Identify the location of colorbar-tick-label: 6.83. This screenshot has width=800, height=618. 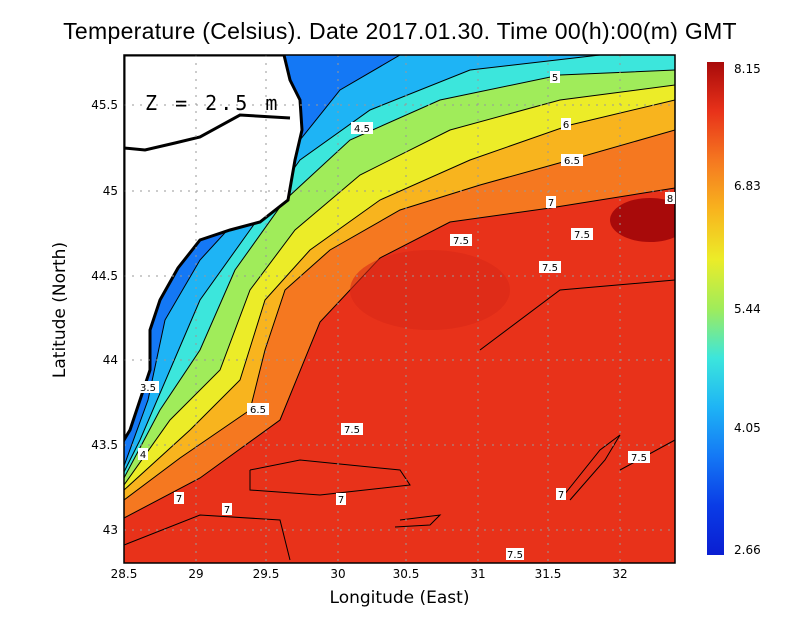
(747, 186).